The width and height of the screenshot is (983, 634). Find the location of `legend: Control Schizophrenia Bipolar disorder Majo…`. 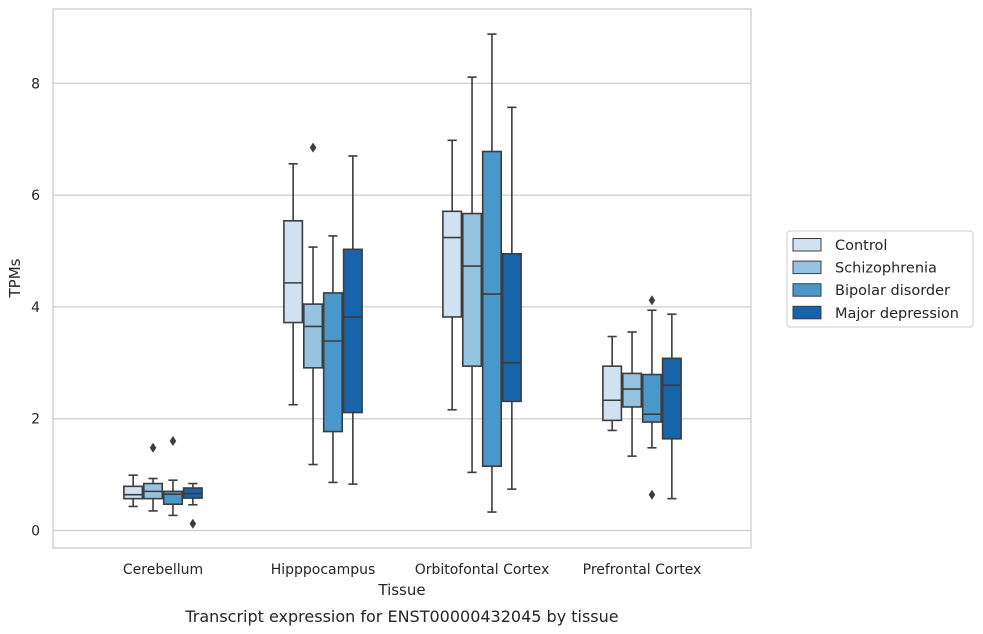

legend: Control Schizophrenia Bipolar disorder Majo… is located at coordinates (880, 279).